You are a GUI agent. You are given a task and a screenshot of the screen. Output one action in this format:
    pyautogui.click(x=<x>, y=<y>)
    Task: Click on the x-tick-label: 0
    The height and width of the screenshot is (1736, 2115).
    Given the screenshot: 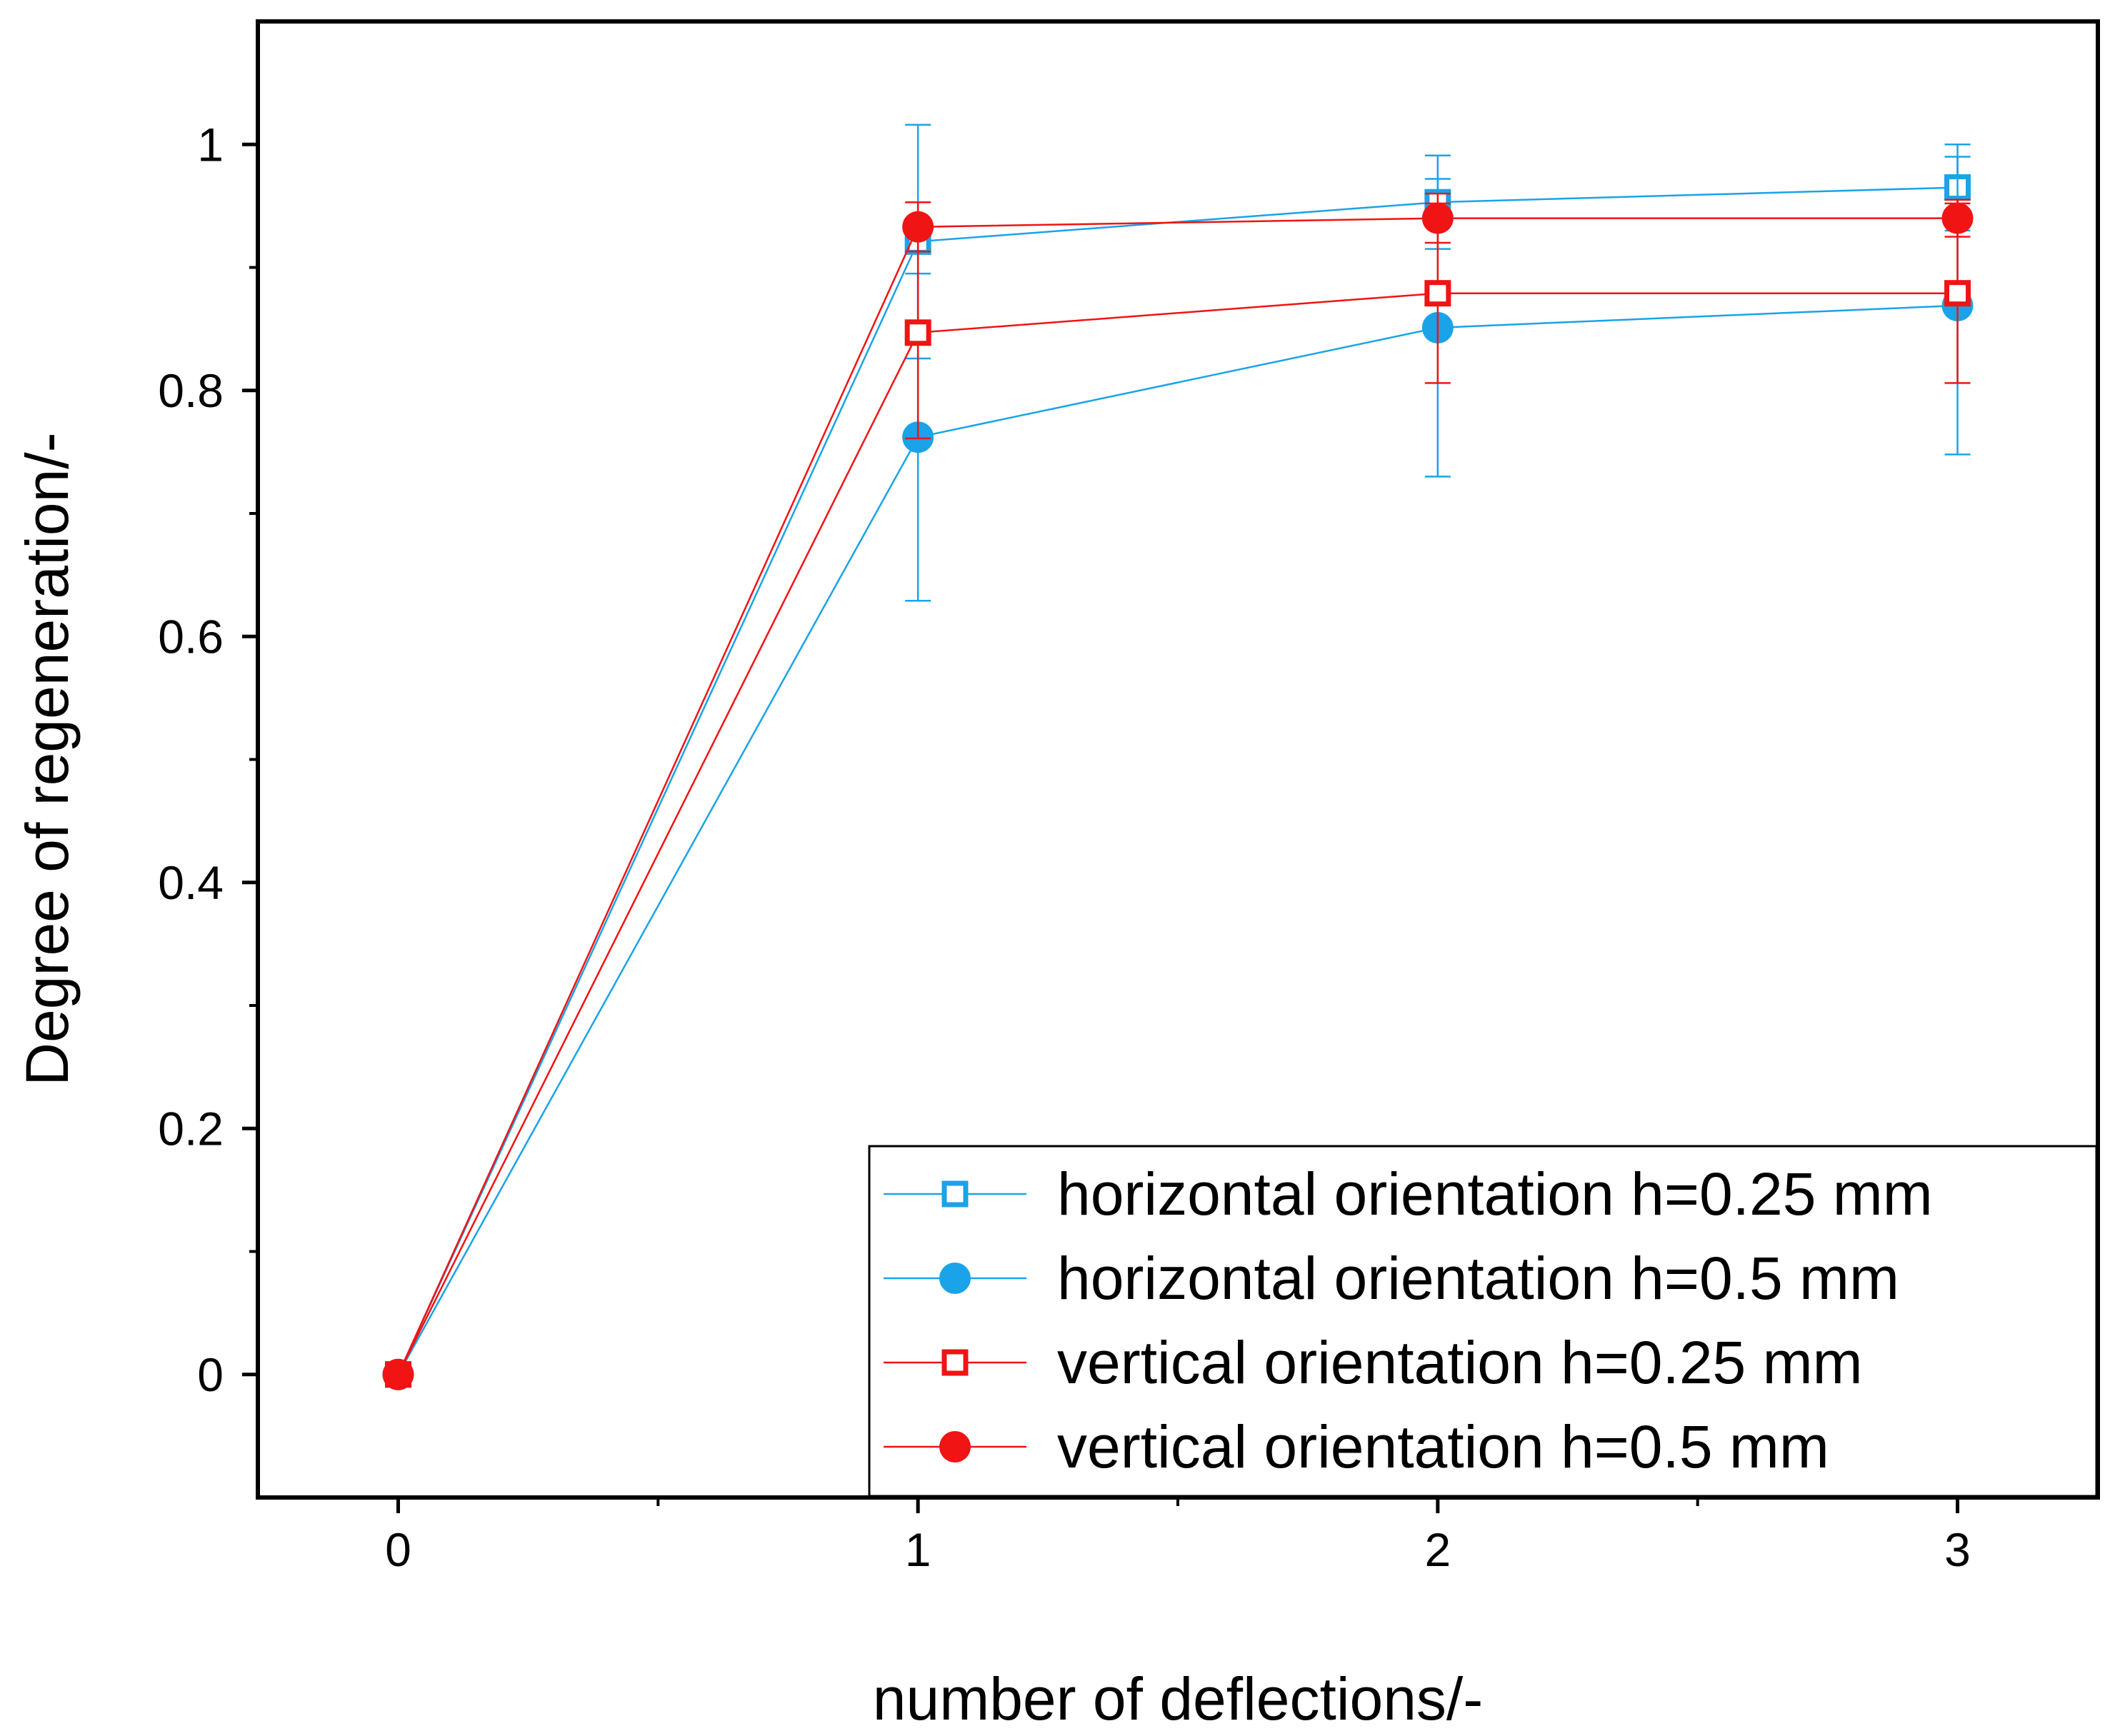 What is the action you would take?
    pyautogui.click(x=398, y=1549)
    